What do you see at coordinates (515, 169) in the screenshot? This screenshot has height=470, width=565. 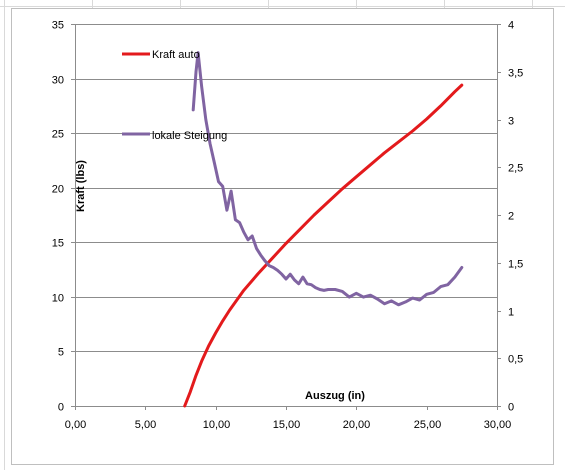 I see `y2-tick-label: 2,5` at bounding box center [515, 169].